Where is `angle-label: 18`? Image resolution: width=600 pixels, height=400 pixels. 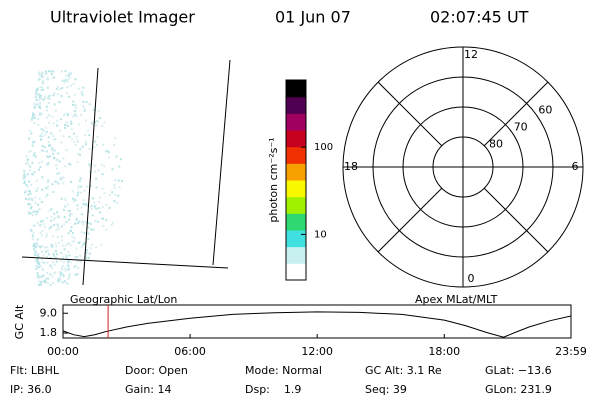 angle-label: 18 is located at coordinates (351, 166).